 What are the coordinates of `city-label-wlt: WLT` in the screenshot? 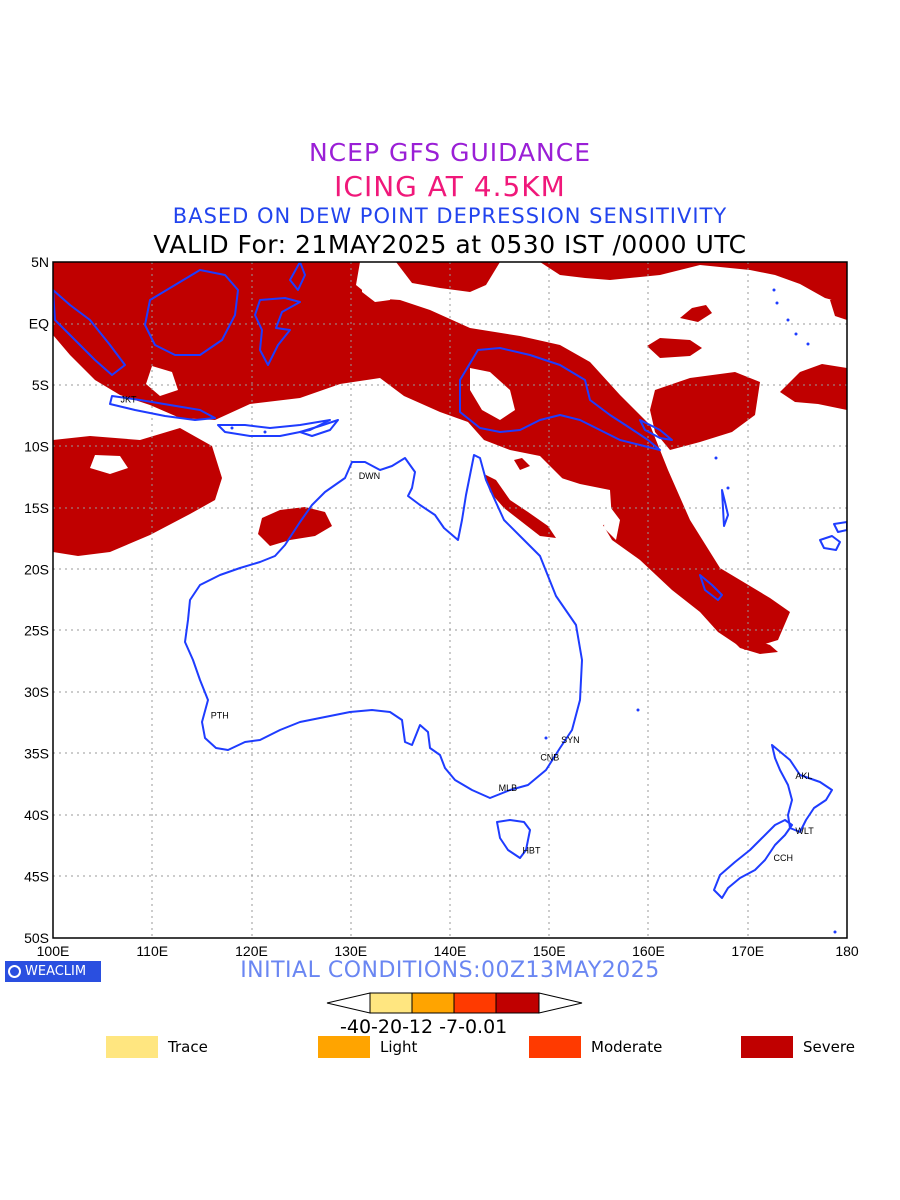 It's located at (804, 831).